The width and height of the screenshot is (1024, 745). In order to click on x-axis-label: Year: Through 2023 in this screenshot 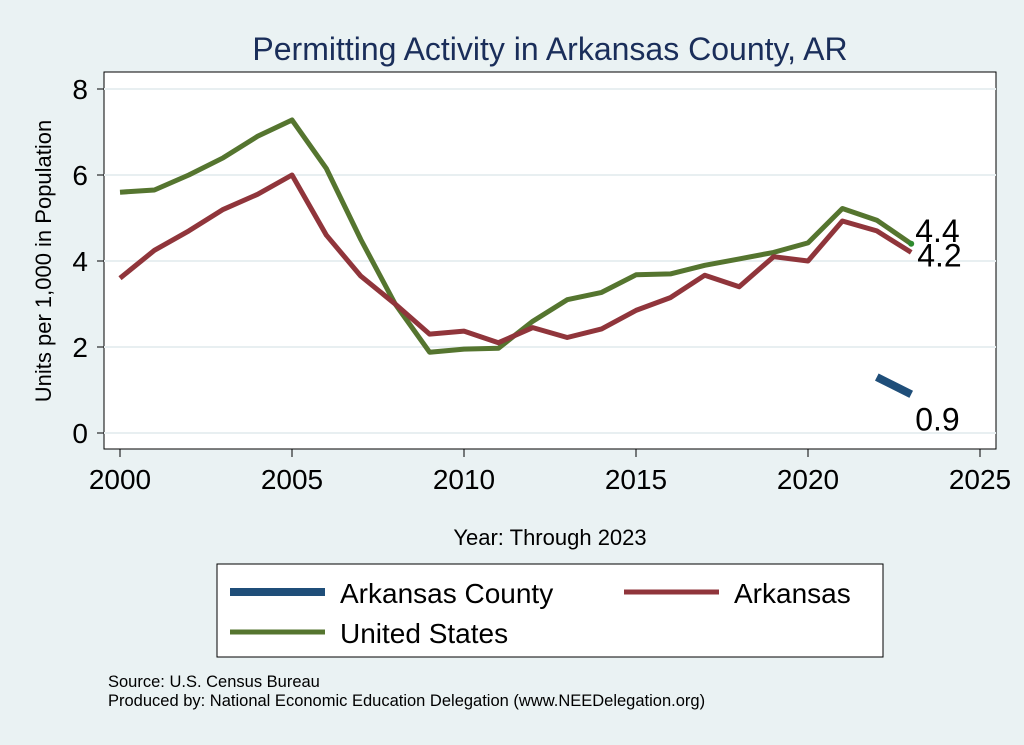, I will do `click(549, 537)`.